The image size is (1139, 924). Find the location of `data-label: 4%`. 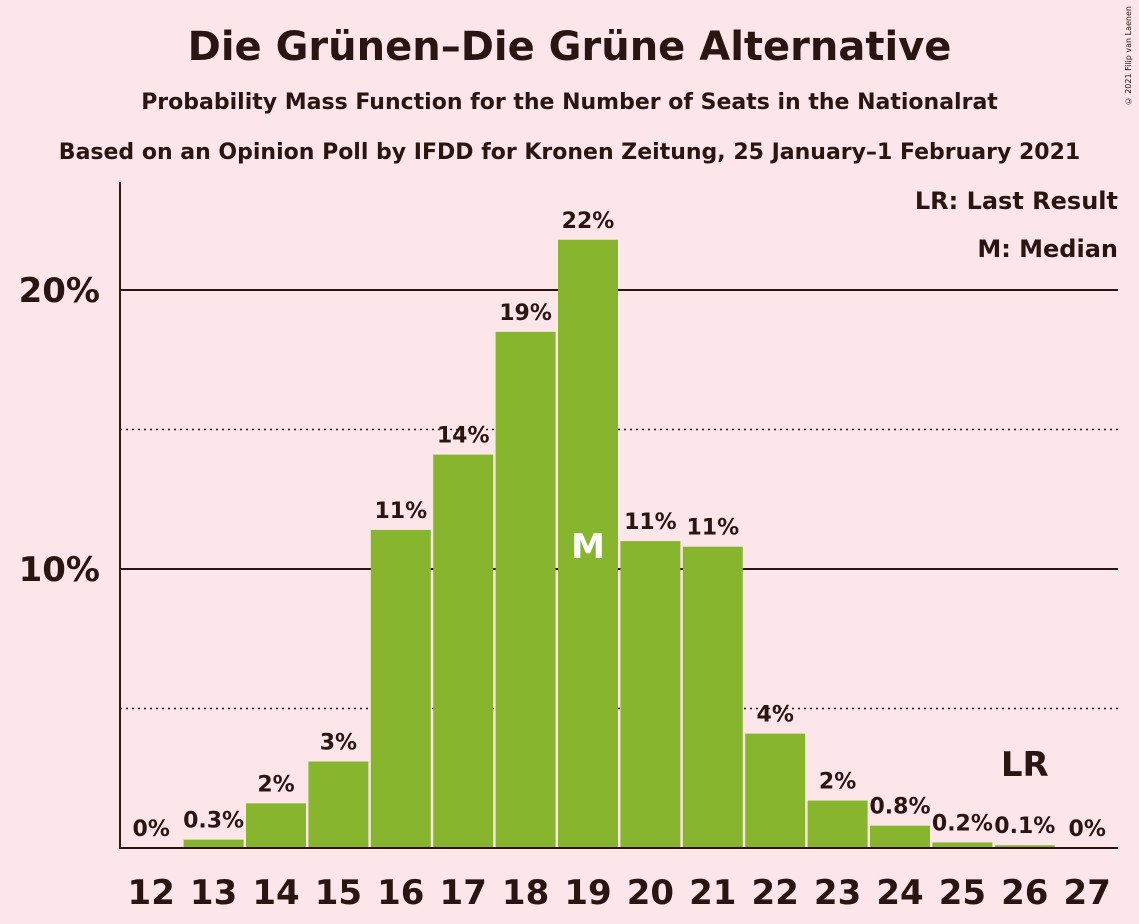

data-label: 4% is located at coordinates (775, 715).